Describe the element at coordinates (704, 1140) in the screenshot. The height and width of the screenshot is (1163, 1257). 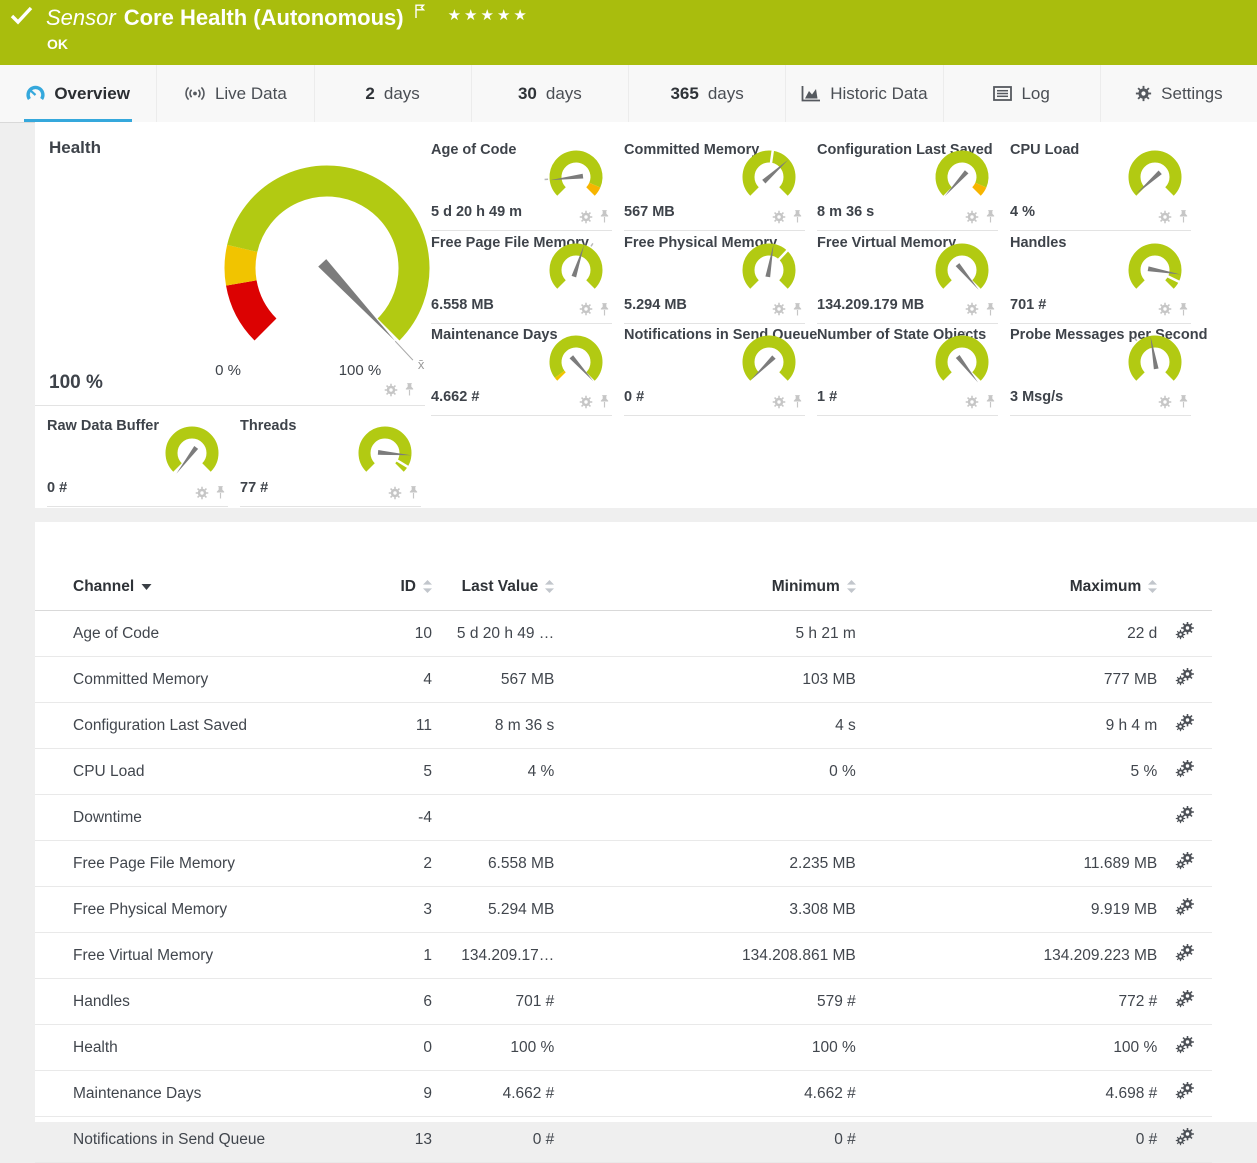
I see `channel-minimum: 0 #` at that location.